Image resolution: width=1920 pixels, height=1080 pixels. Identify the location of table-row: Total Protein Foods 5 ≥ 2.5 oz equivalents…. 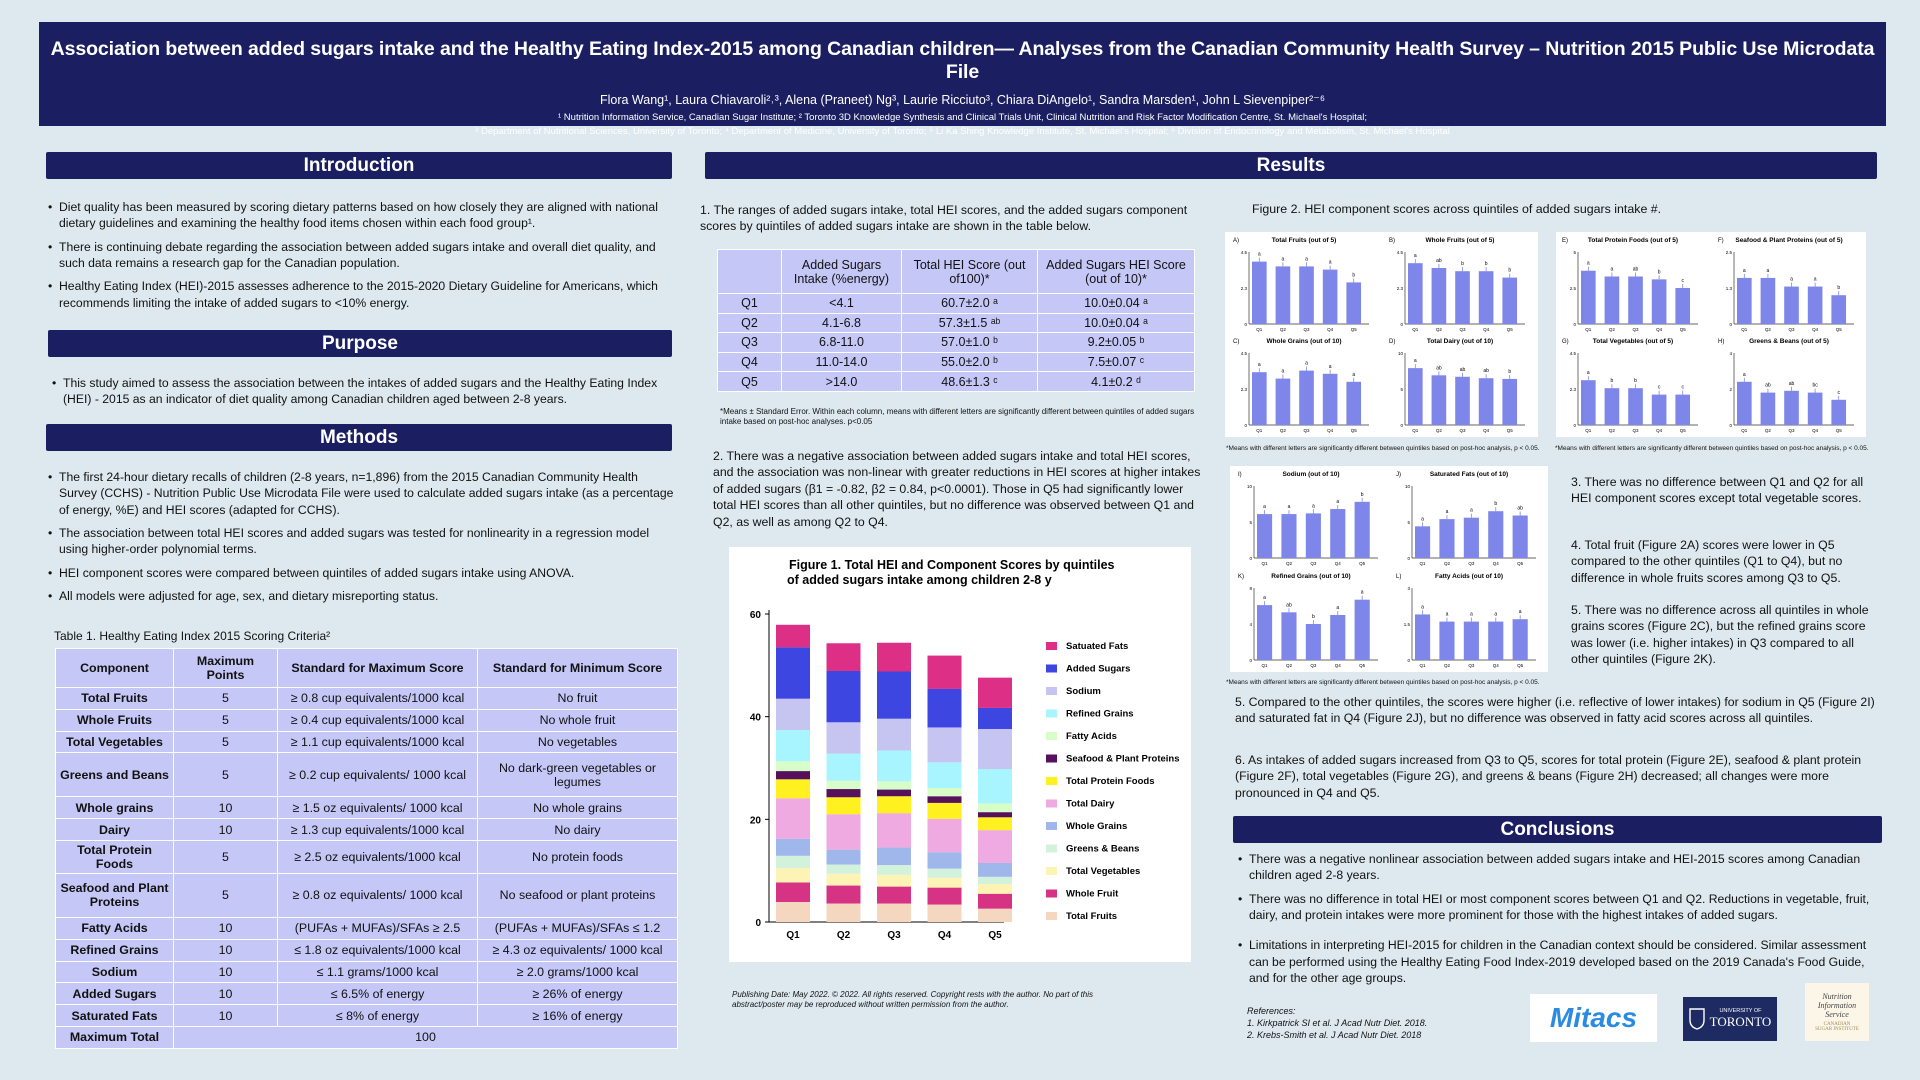
(366, 856).